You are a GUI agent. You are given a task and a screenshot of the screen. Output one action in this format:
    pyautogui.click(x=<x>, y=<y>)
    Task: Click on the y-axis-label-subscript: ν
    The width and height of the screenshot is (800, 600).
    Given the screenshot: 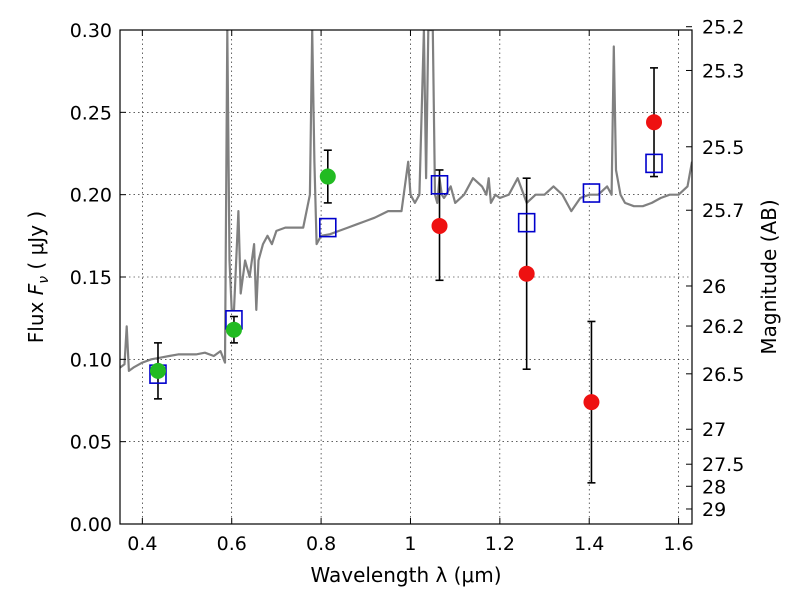 What is the action you would take?
    pyautogui.click(x=44, y=280)
    